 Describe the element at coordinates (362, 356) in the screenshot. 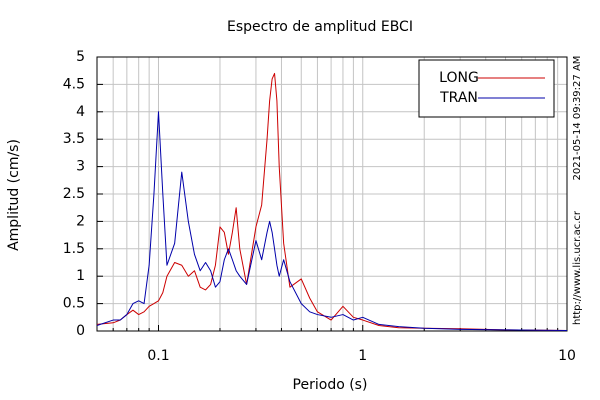

I see `x-tick-label: 1` at that location.